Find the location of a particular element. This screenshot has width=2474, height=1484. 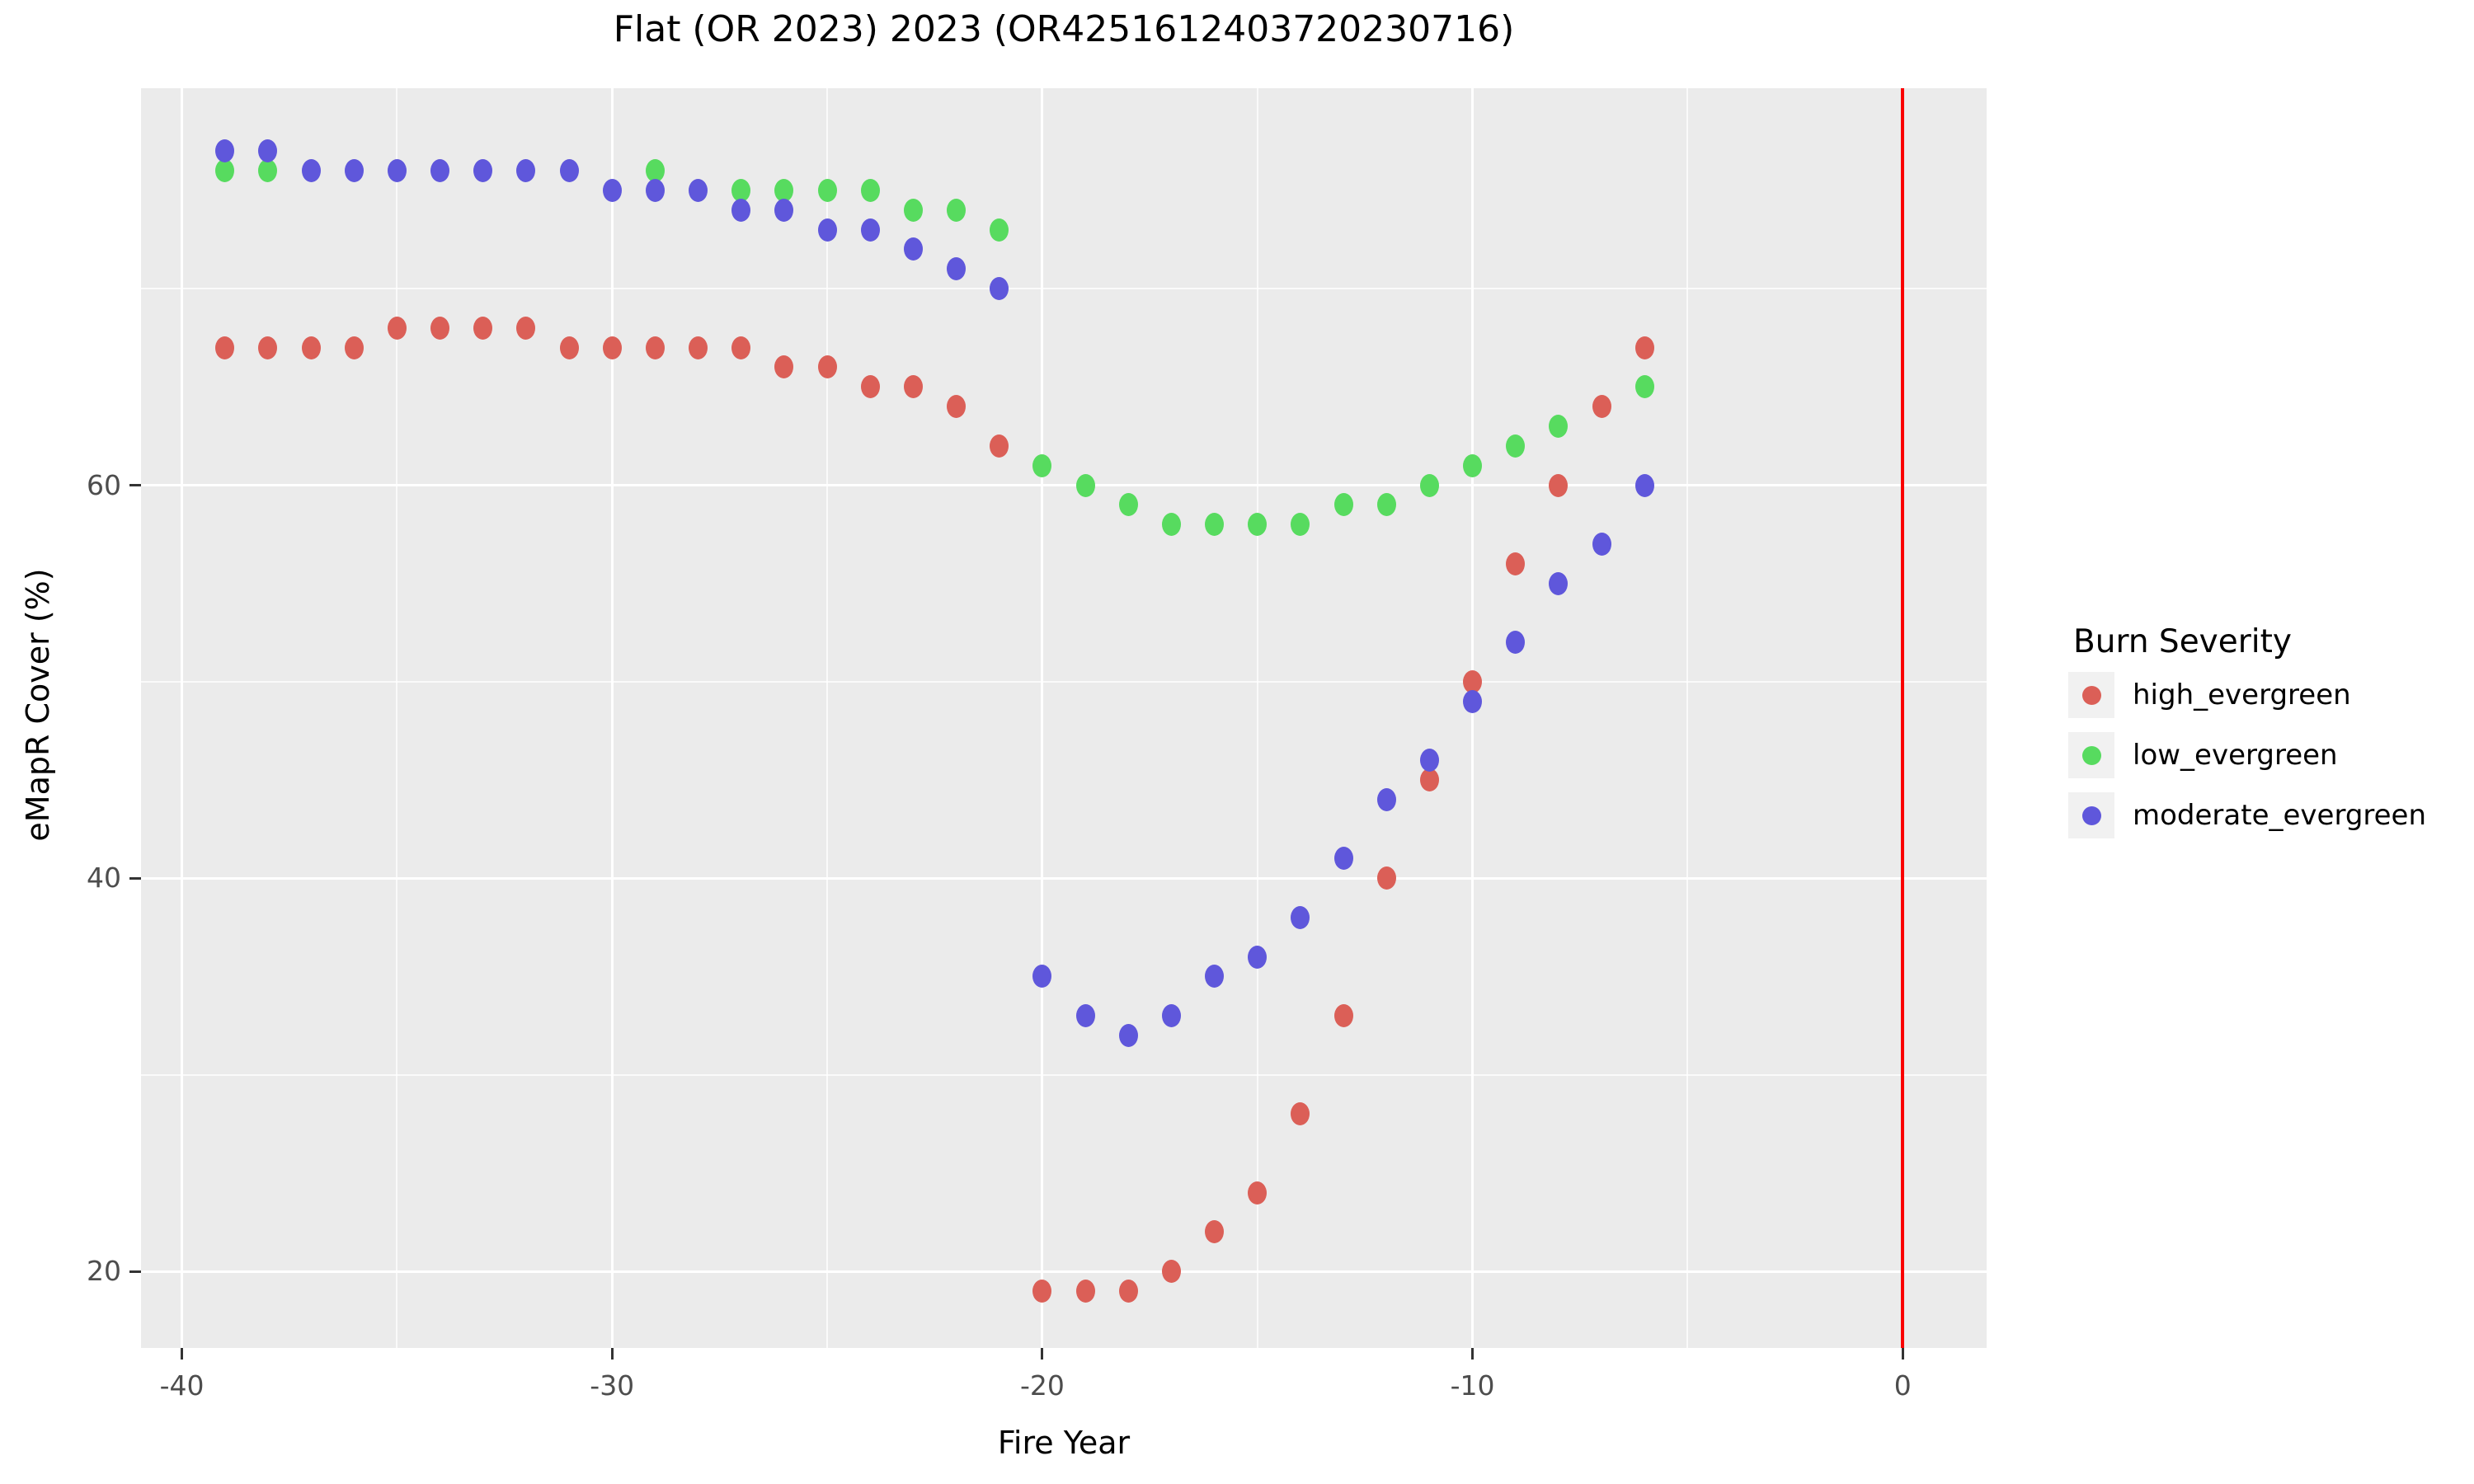

x-tick-label: -10 is located at coordinates (1472, 1385).